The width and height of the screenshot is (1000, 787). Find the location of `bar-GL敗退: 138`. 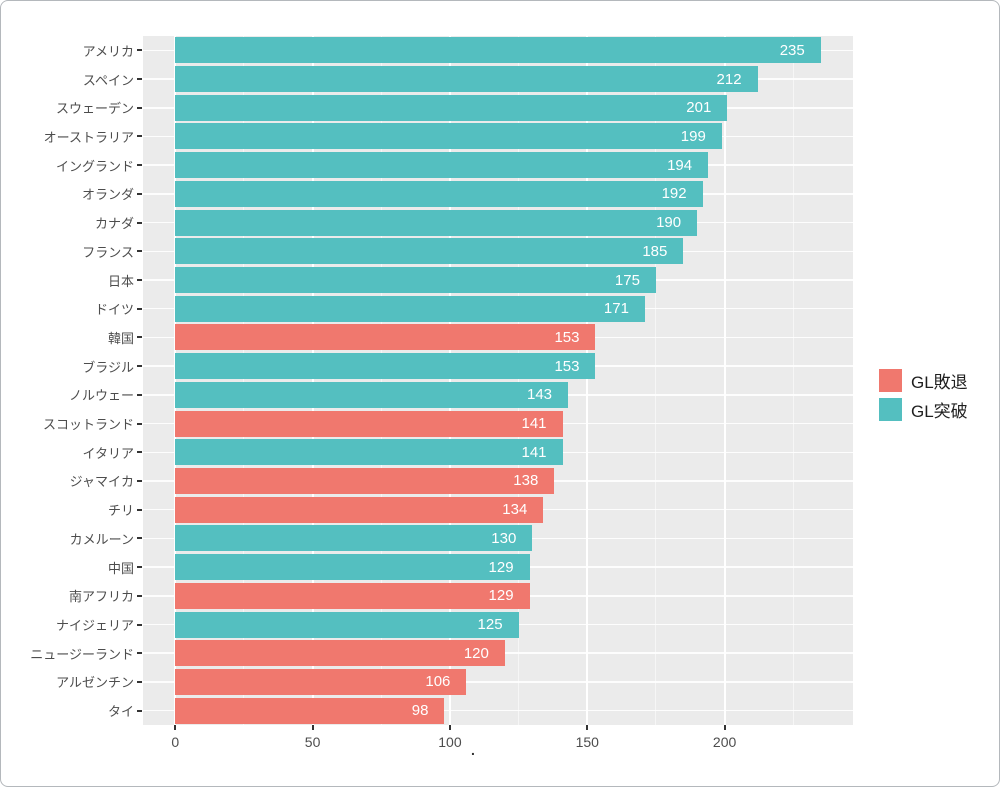

bar-GL敗退: 138 is located at coordinates (365, 480).